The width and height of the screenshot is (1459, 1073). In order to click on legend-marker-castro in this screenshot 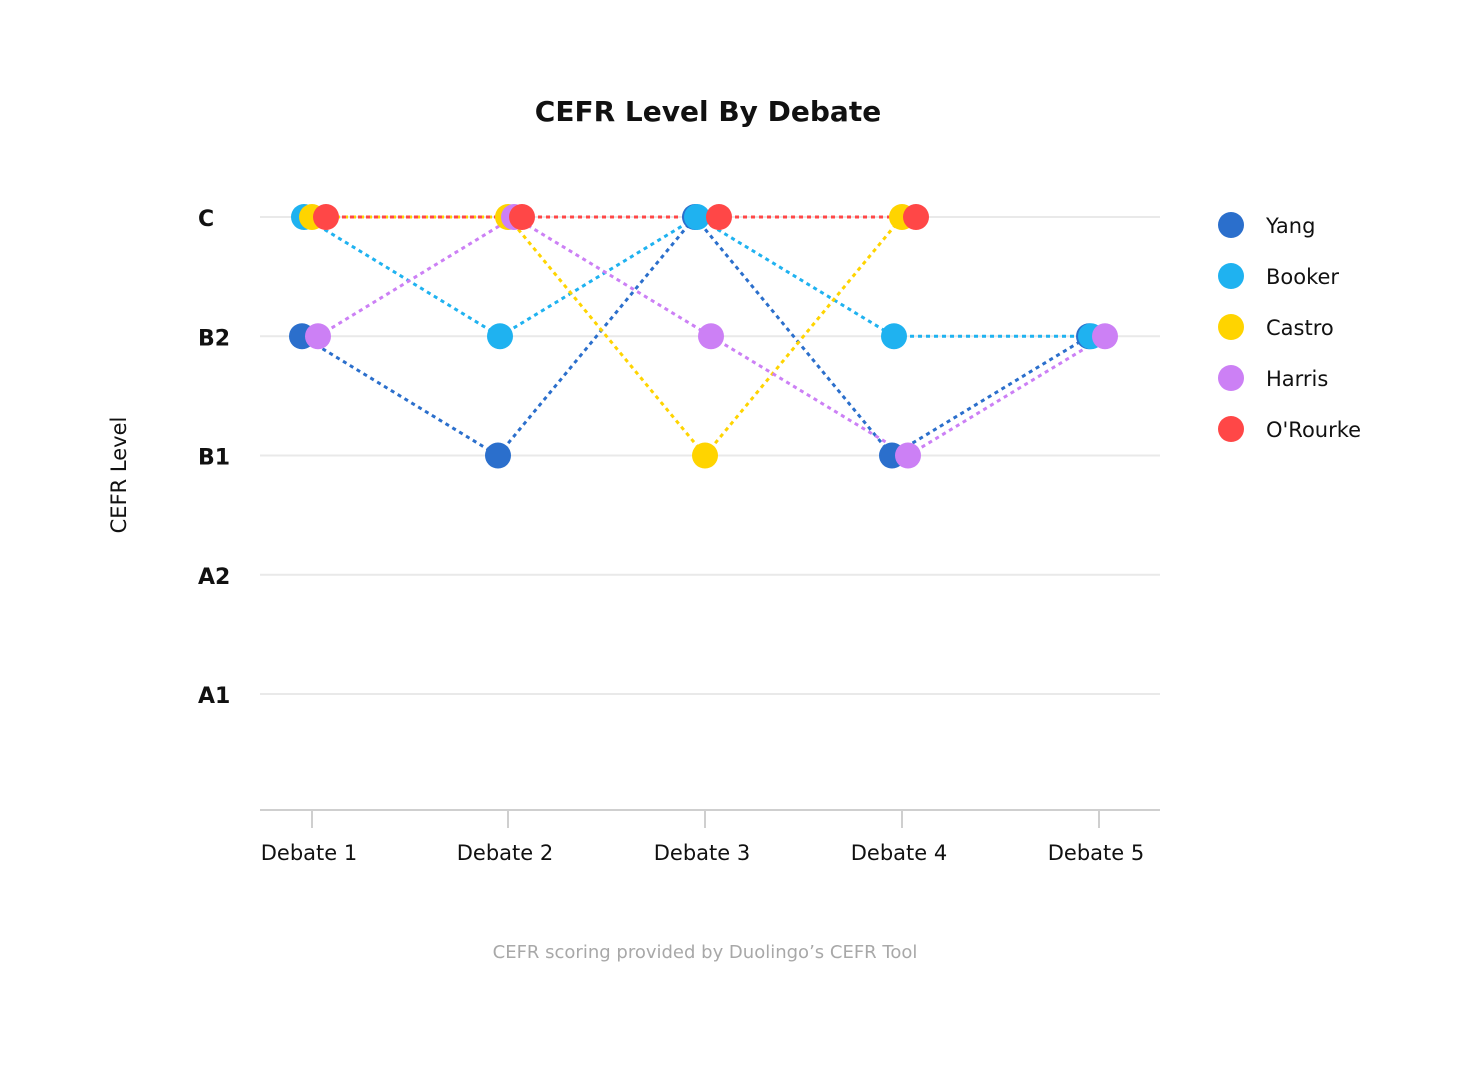, I will do `click(1231, 327)`.